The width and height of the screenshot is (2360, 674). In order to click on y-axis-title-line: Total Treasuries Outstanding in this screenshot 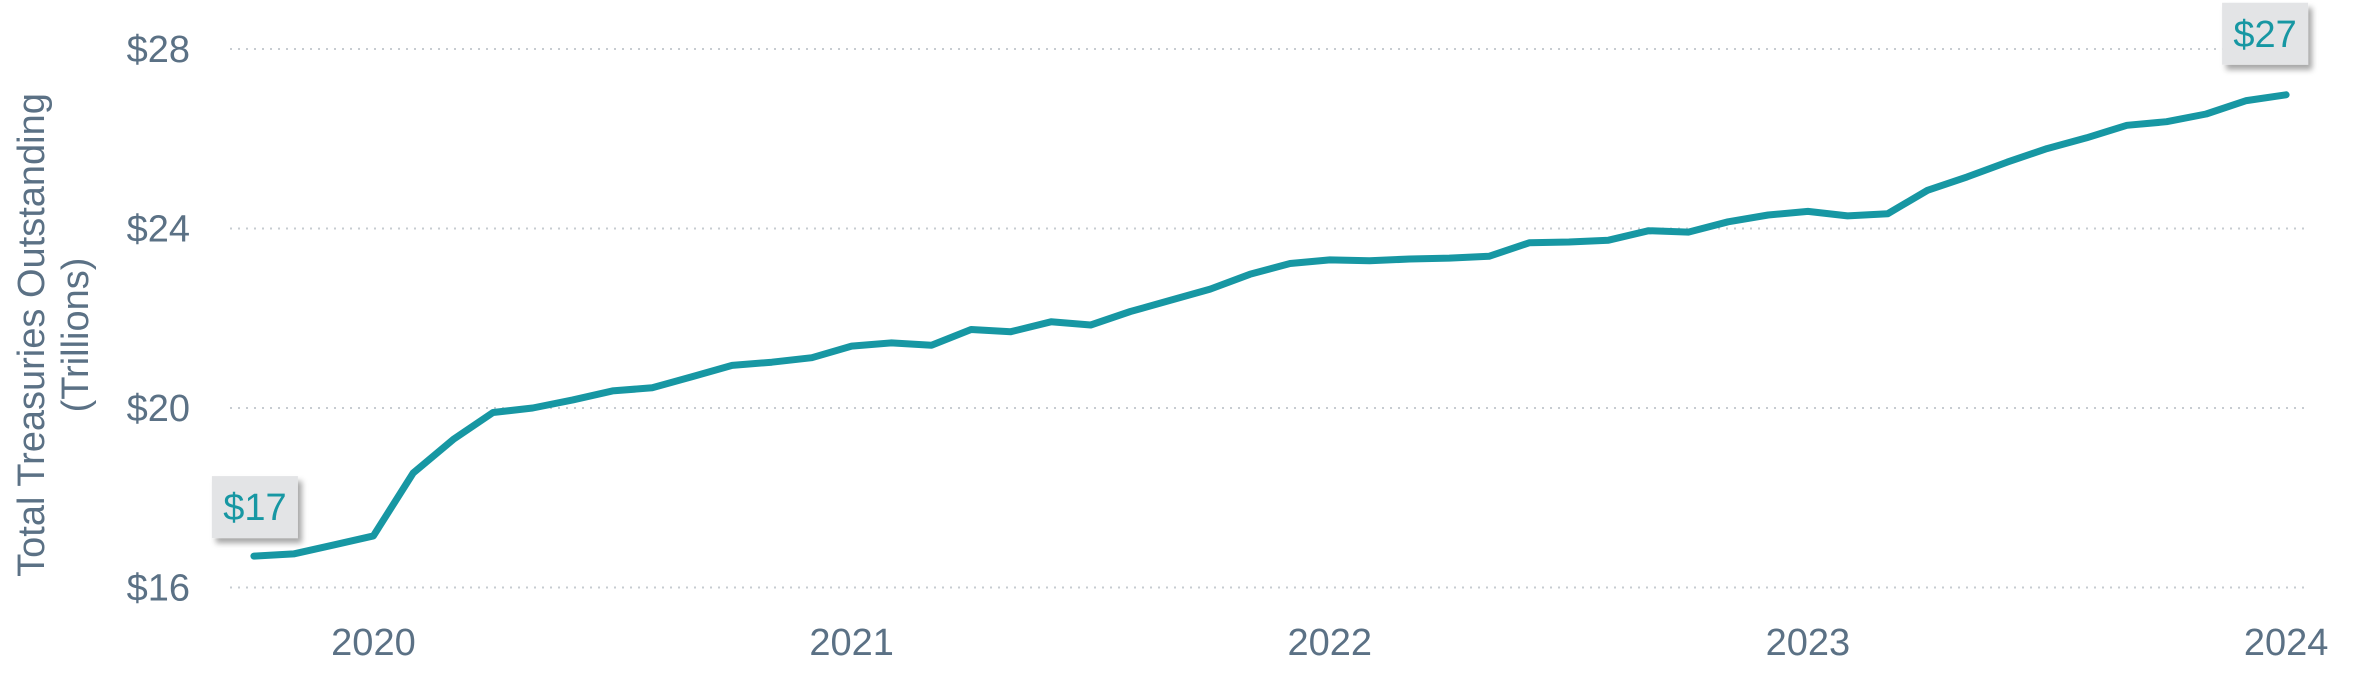, I will do `click(32, 335)`.